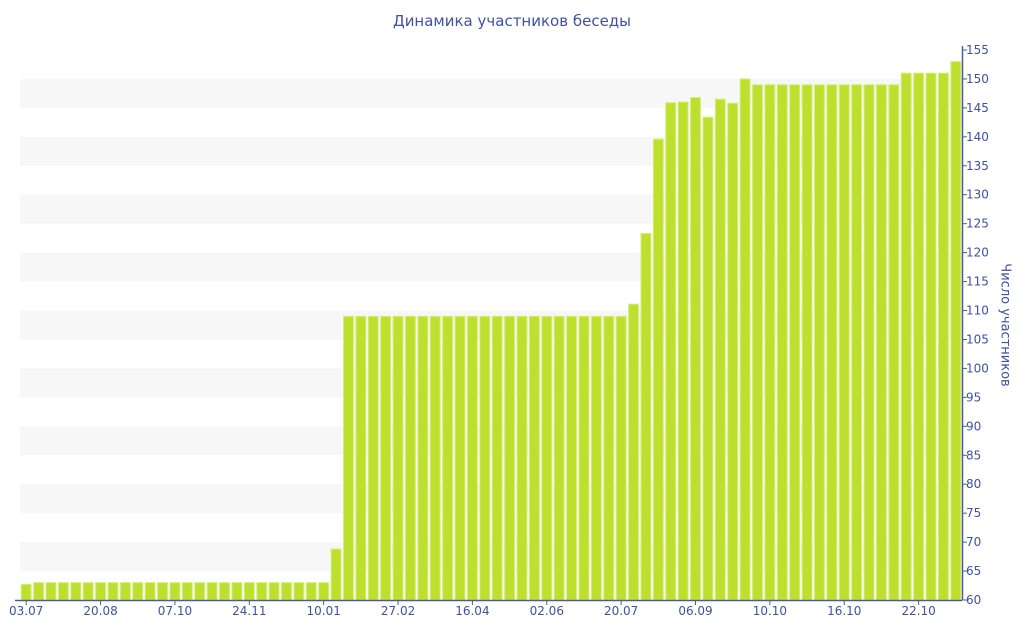 The width and height of the screenshot is (1024, 640). Describe the element at coordinates (1005, 325) in the screenshot. I see `y-axis-label: Число участников` at that location.